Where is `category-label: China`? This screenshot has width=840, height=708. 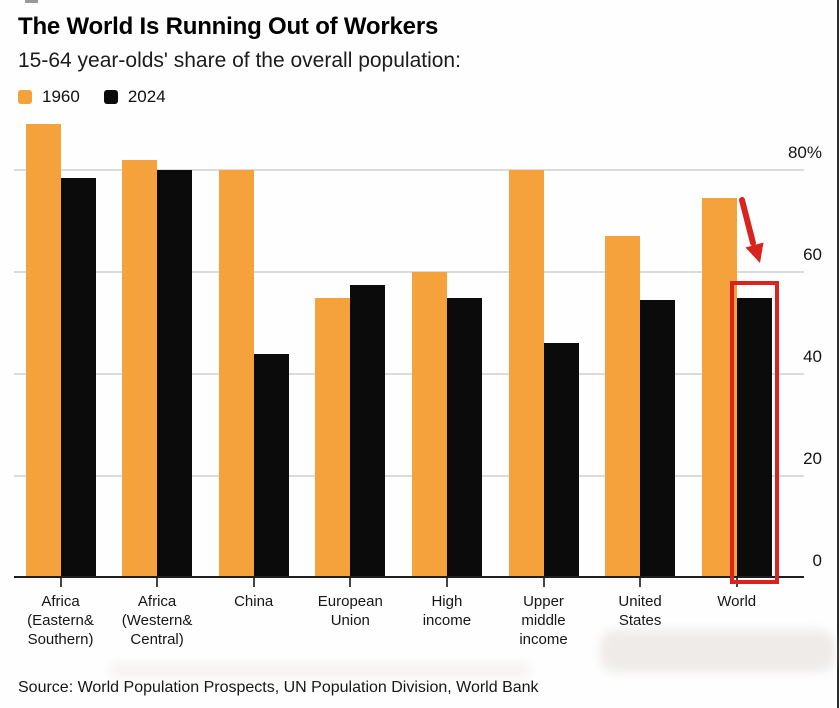 category-label: China is located at coordinates (254, 601).